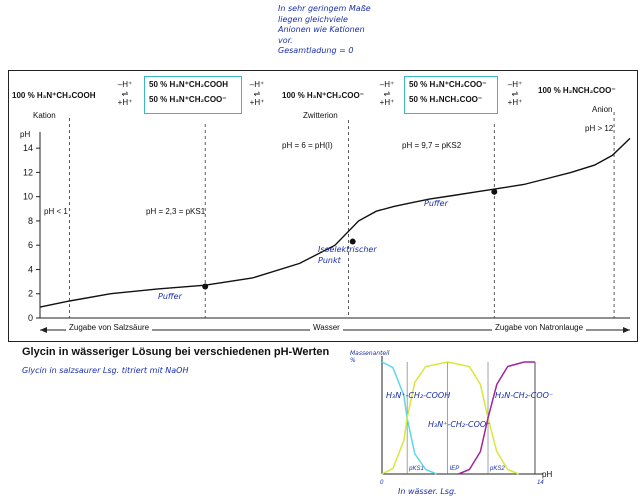  Describe the element at coordinates (448, 84) in the screenshot. I see `species-mix-2a: 50 % H₃N⁺CH₂COO⁻` at that location.